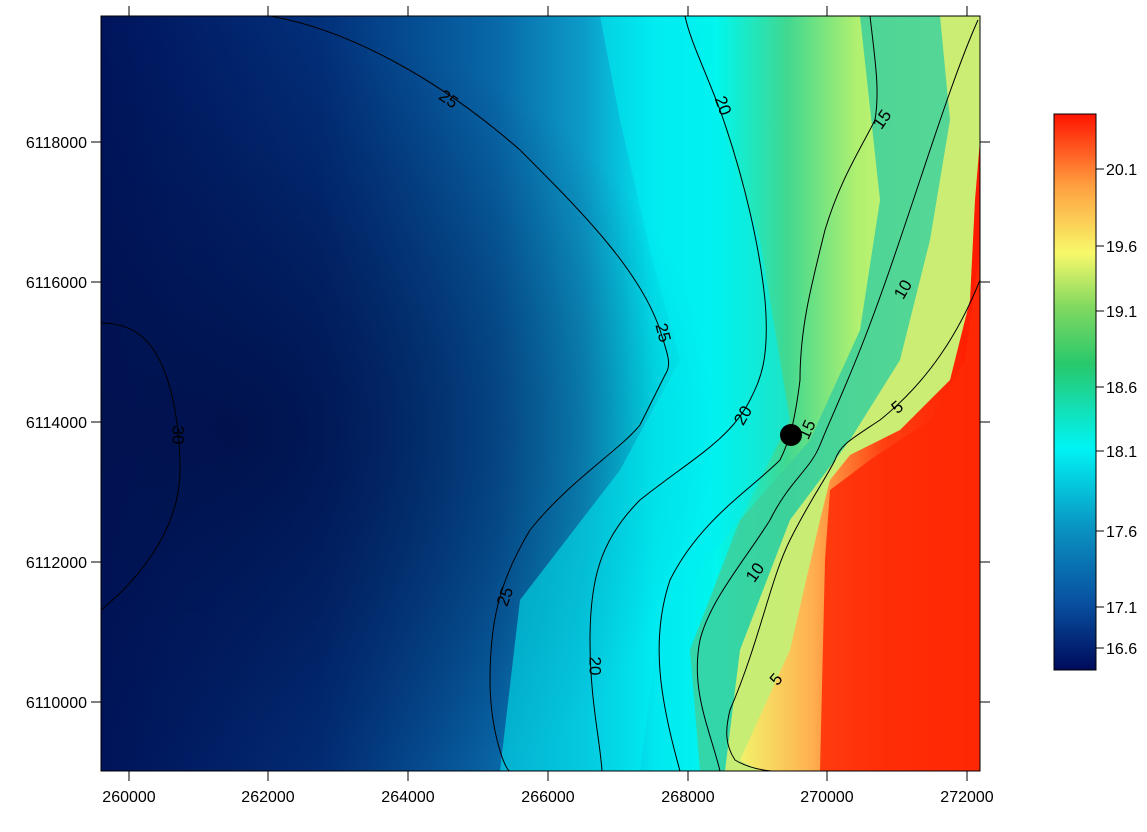 The width and height of the screenshot is (1147, 832). What do you see at coordinates (687, 797) in the screenshot?
I see `x-tick-label: 268000` at bounding box center [687, 797].